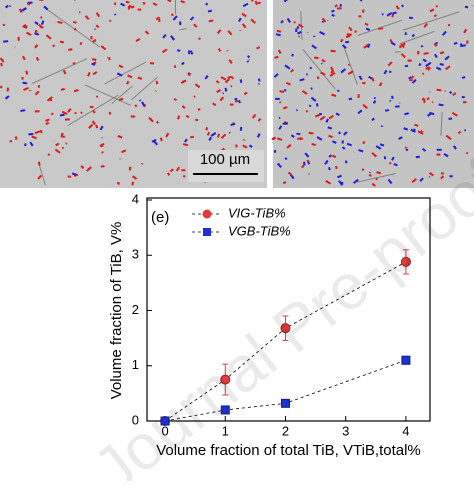  I want to click on data-point, so click(406, 360).